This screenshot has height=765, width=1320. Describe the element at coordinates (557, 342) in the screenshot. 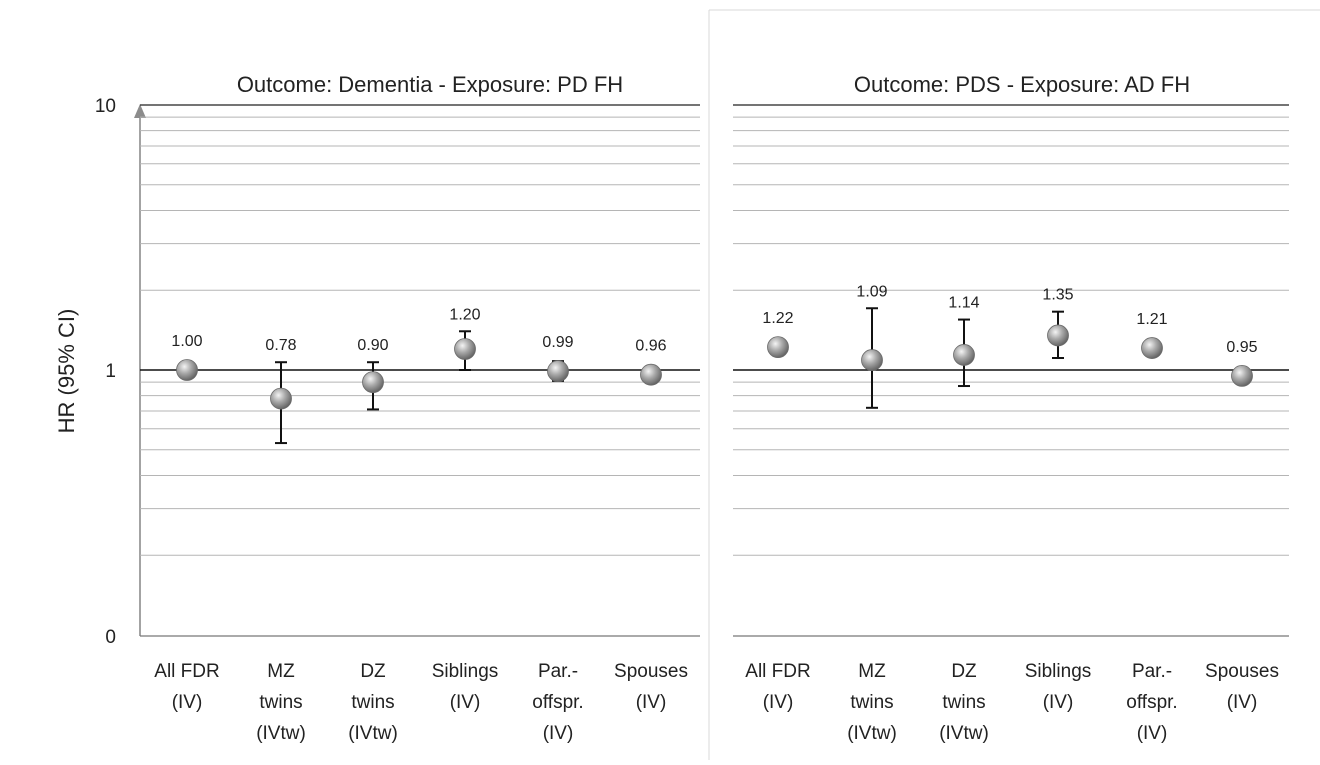

I see `hr-value-label: 0.99` at that location.